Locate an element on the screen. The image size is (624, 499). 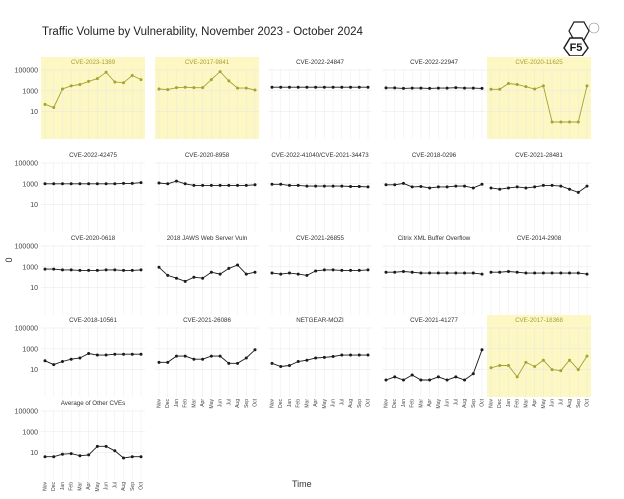
x-tick-label: Aug is located at coordinates (238, 403).